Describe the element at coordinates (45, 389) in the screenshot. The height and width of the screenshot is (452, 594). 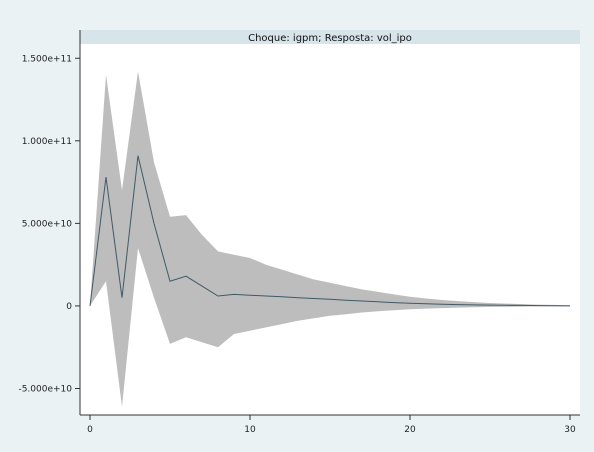
I see `y-tick-label: -5.000e+10` at that location.